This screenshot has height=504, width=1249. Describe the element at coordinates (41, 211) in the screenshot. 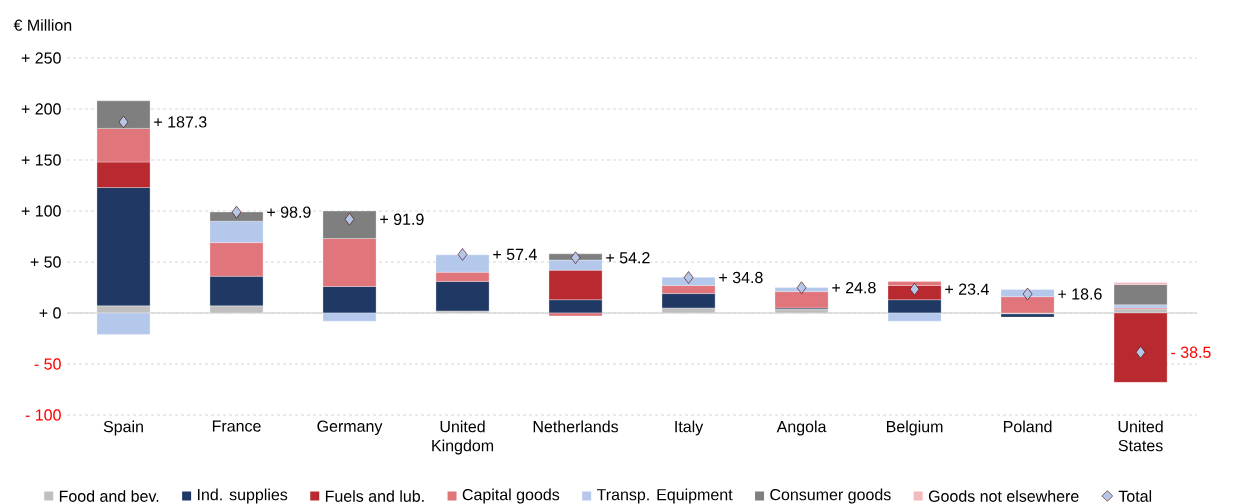

I see `y-tick-label: + 100` at that location.